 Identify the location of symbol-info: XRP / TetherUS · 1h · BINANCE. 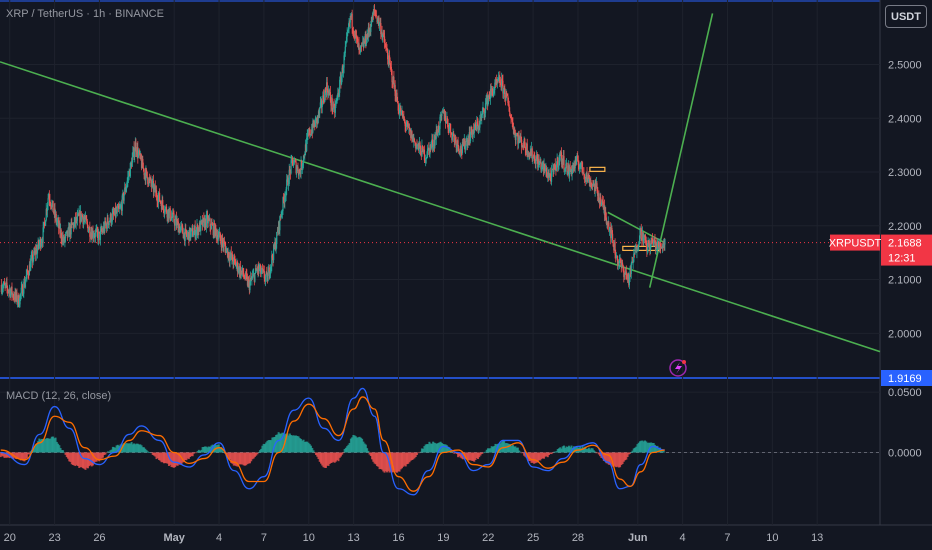
(85, 14).